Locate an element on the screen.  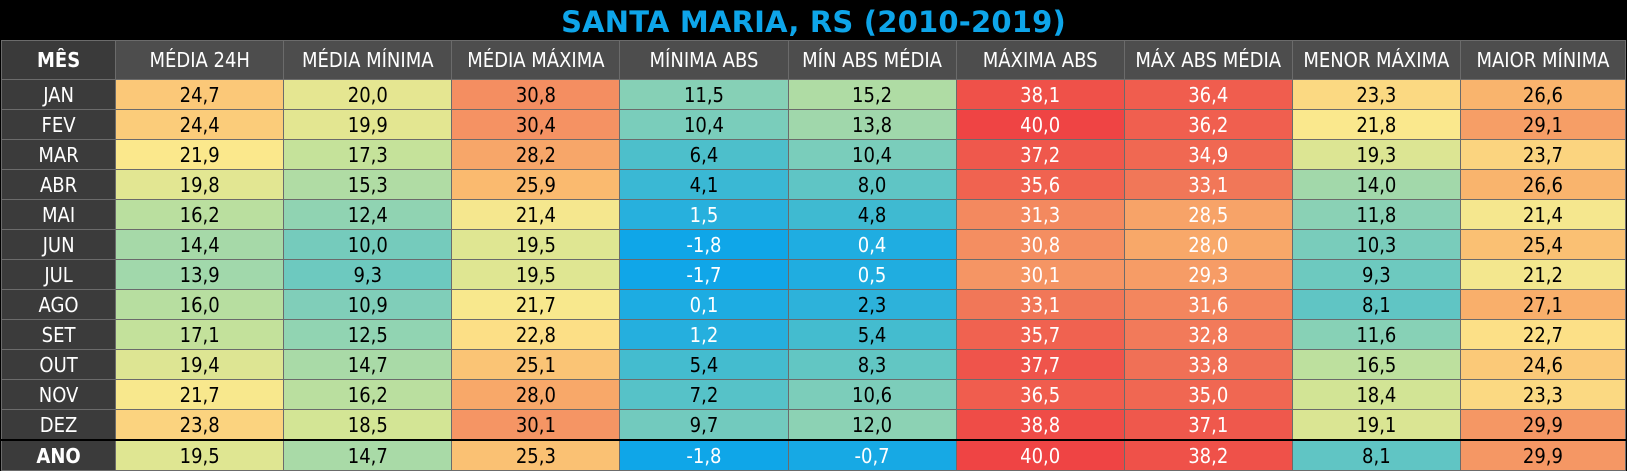
table-row: OUT 19,4 14,7 25,1 5,4 8,3 37,7 33,8 16,5 24,6 is located at coordinates (813, 364).